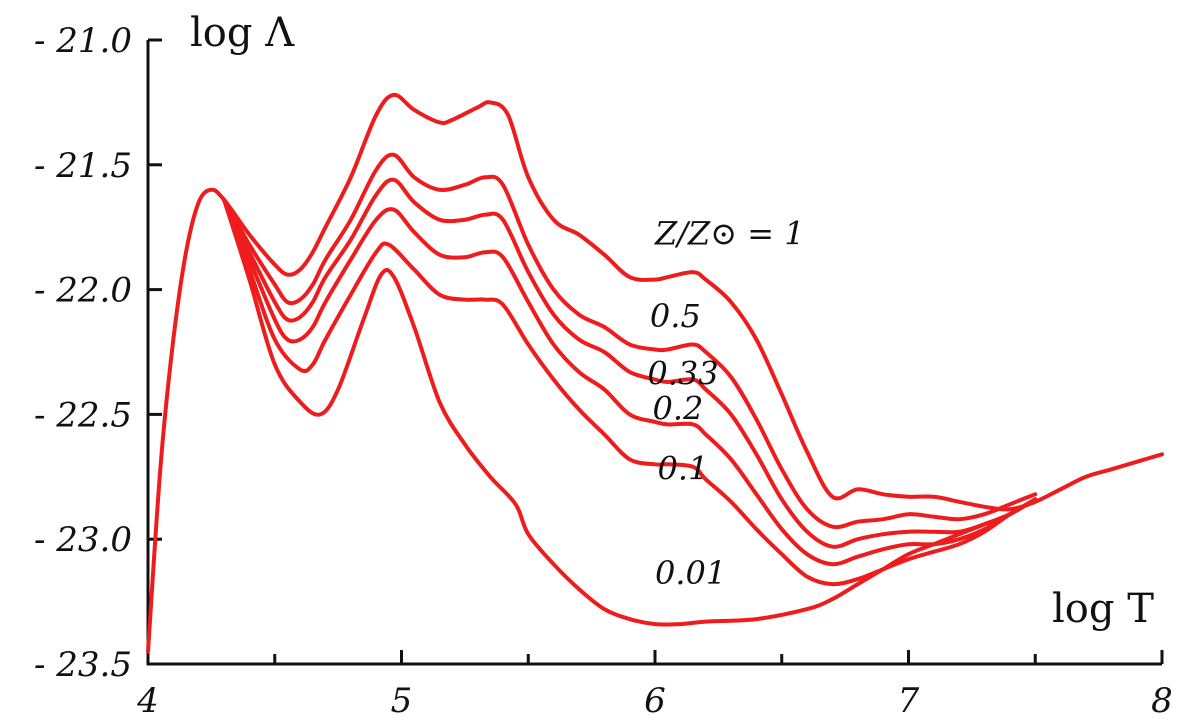  I want to click on y-tick-label: - 21.5, so click(83, 166).